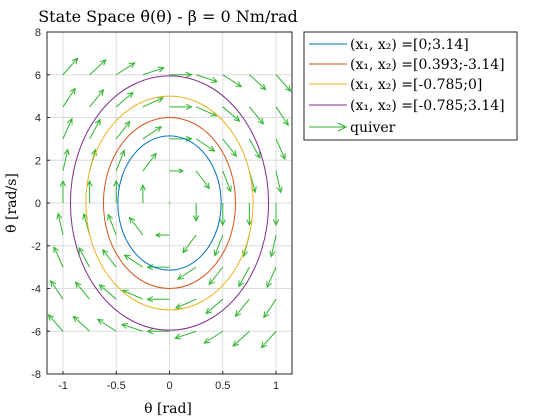 The height and width of the screenshot is (420, 560). What do you see at coordinates (407, 106) in the screenshot?
I see `legend-item-series-4: (x₁, x₂) =[-0.785;3.14]` at bounding box center [407, 106].